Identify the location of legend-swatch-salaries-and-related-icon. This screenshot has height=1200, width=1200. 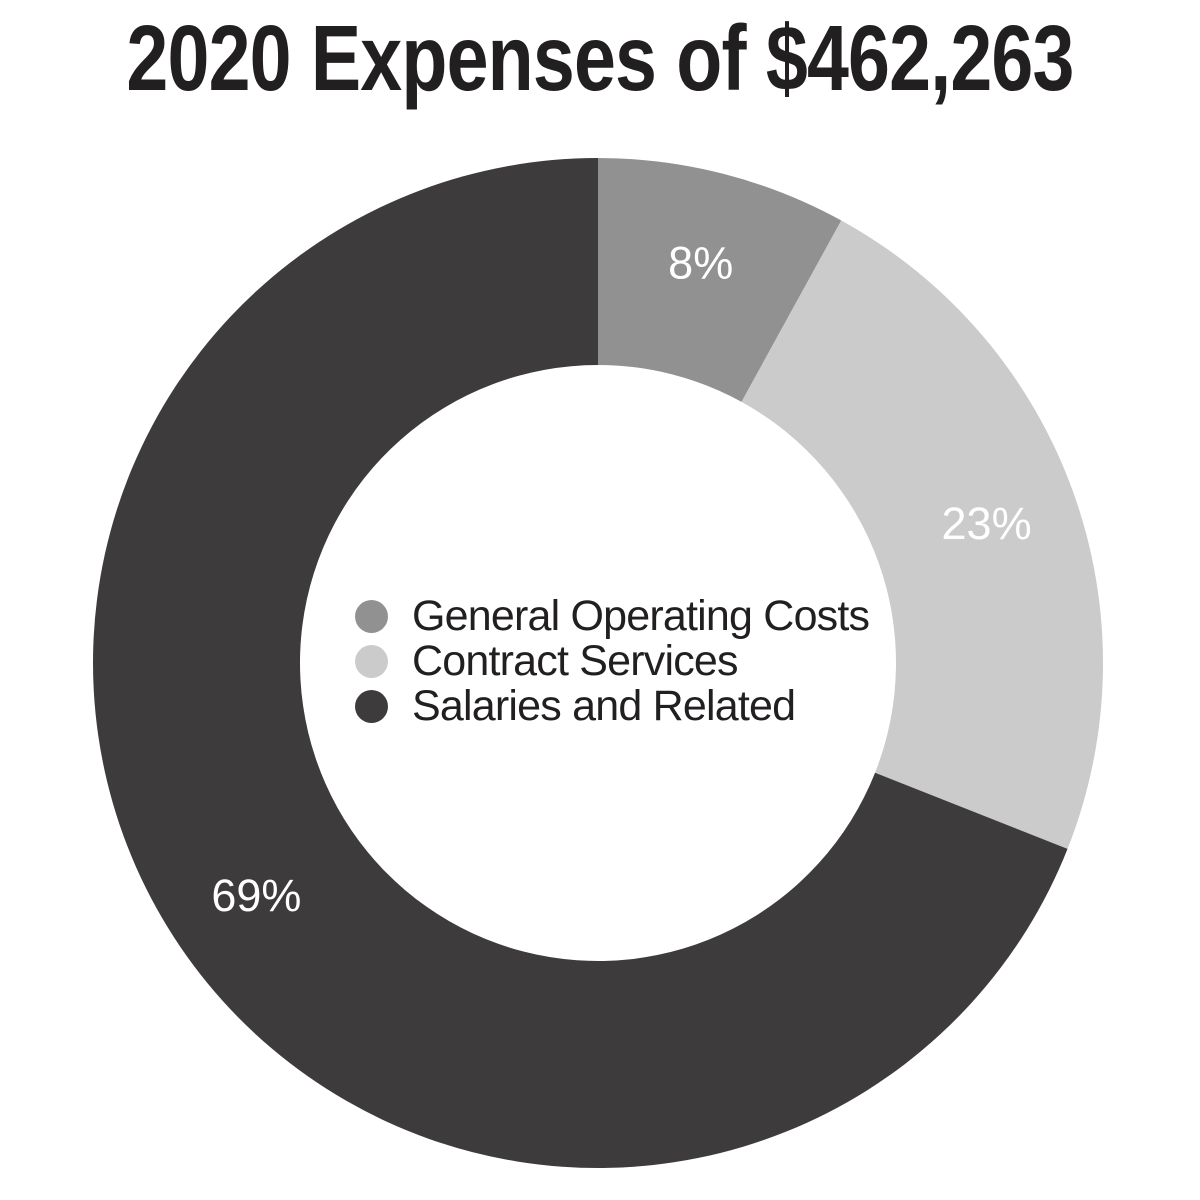
(371, 706).